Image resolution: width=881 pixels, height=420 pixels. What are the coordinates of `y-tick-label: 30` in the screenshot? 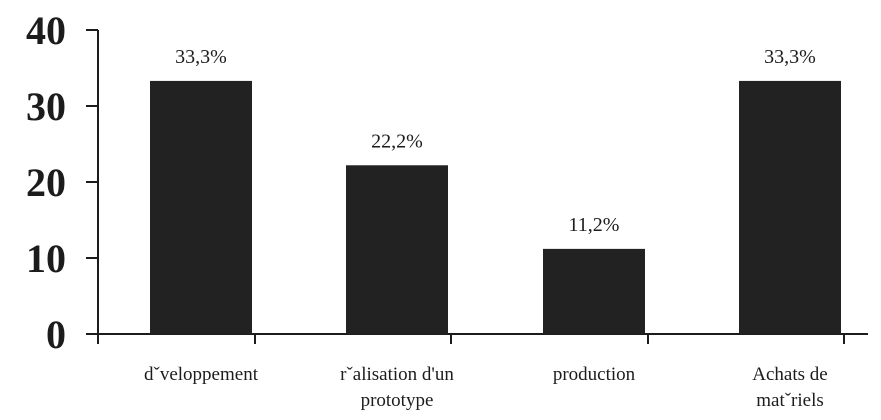 It's located at (46, 106).